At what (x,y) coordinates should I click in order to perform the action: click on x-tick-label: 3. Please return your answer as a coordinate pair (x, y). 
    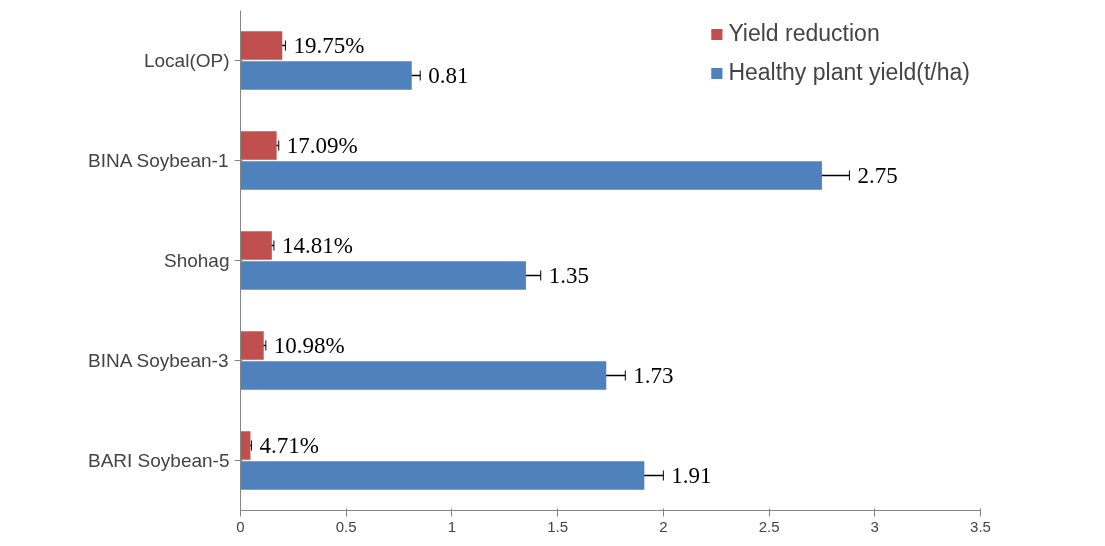
    Looking at the image, I should click on (874, 526).